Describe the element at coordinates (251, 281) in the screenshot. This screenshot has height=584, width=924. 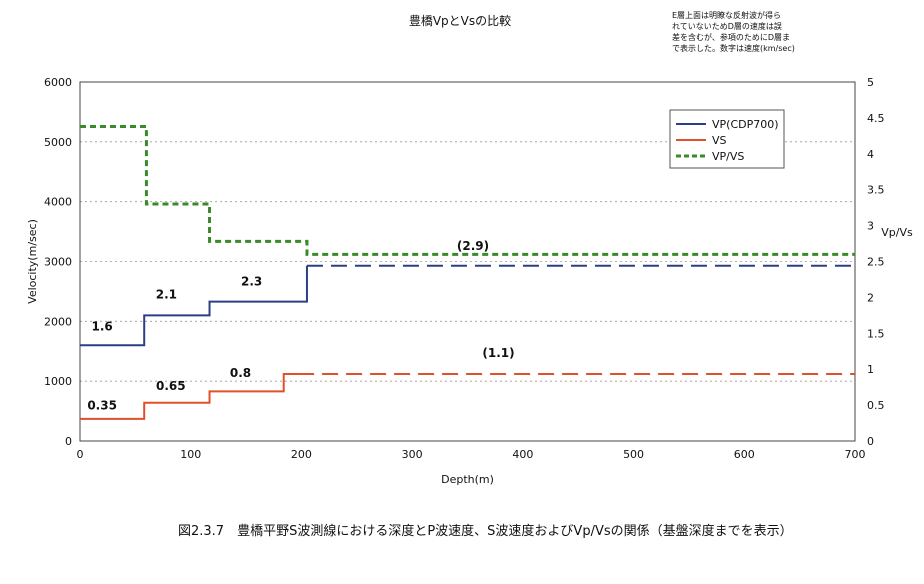
I see `data-label: 2.3` at that location.